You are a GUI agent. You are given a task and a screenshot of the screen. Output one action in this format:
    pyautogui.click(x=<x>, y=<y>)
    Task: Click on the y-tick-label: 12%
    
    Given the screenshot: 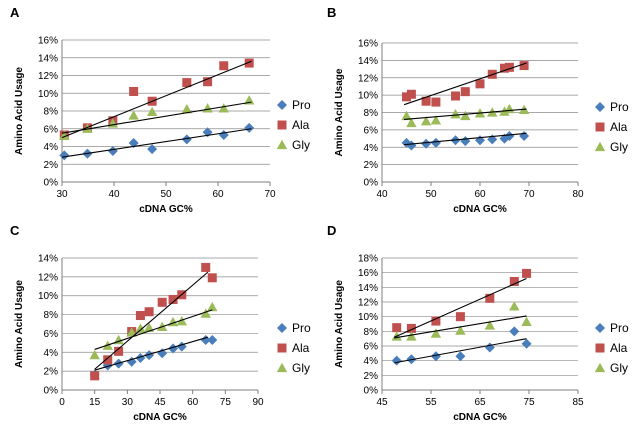 What is the action you would take?
    pyautogui.click(x=368, y=78)
    